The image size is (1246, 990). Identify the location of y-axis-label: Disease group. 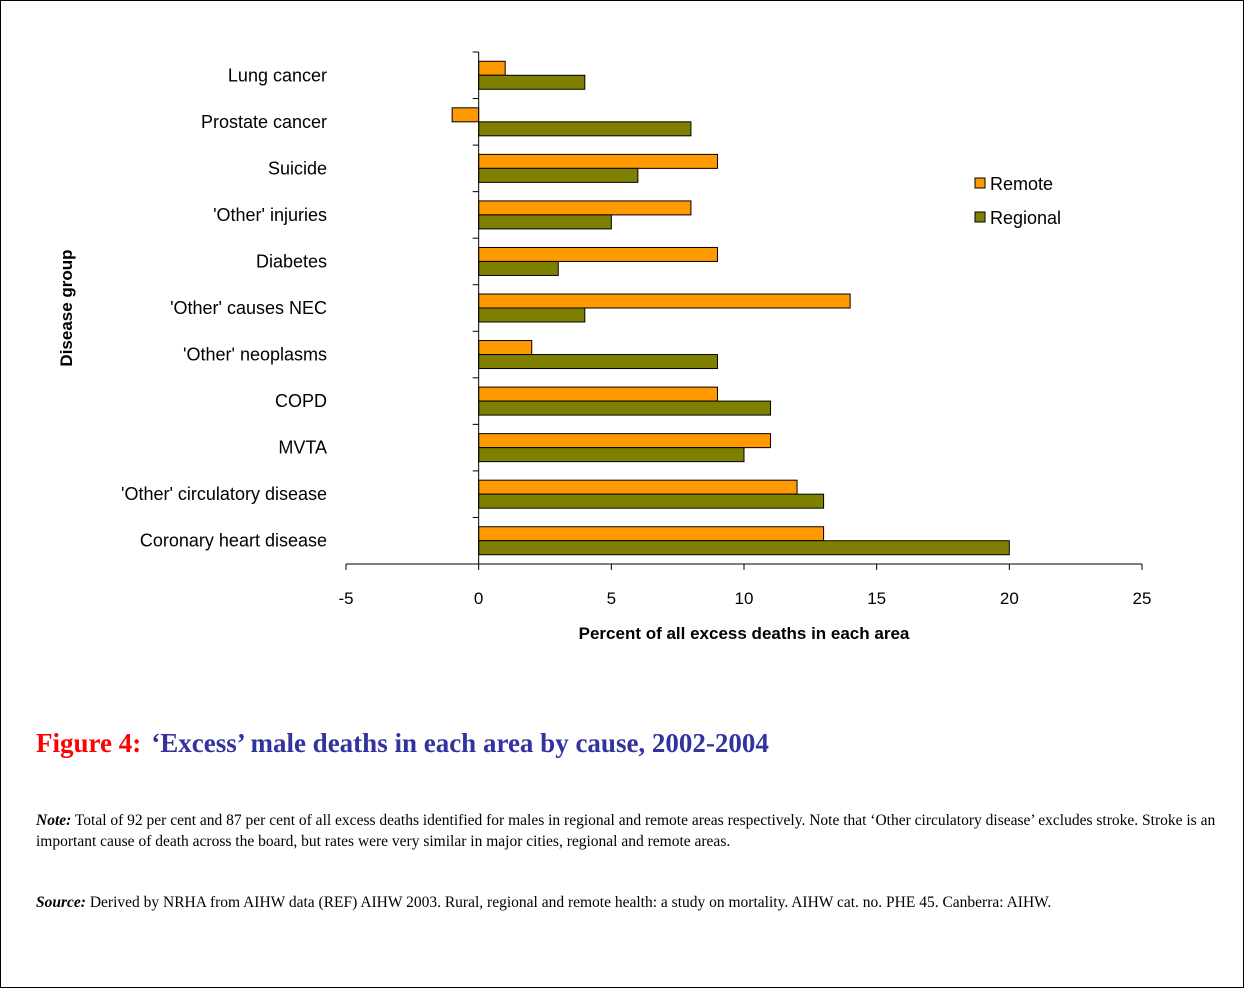
(66, 307).